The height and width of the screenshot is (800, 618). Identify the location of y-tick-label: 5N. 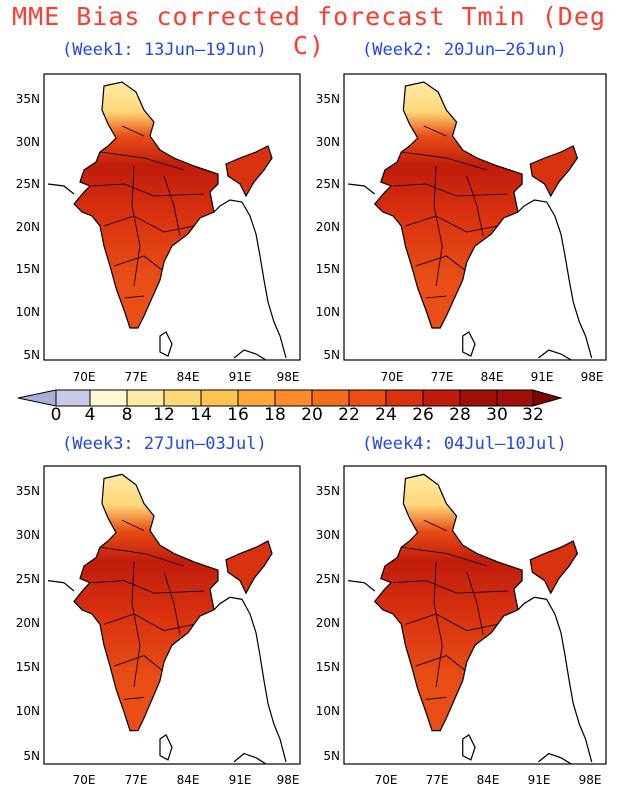
(31, 756).